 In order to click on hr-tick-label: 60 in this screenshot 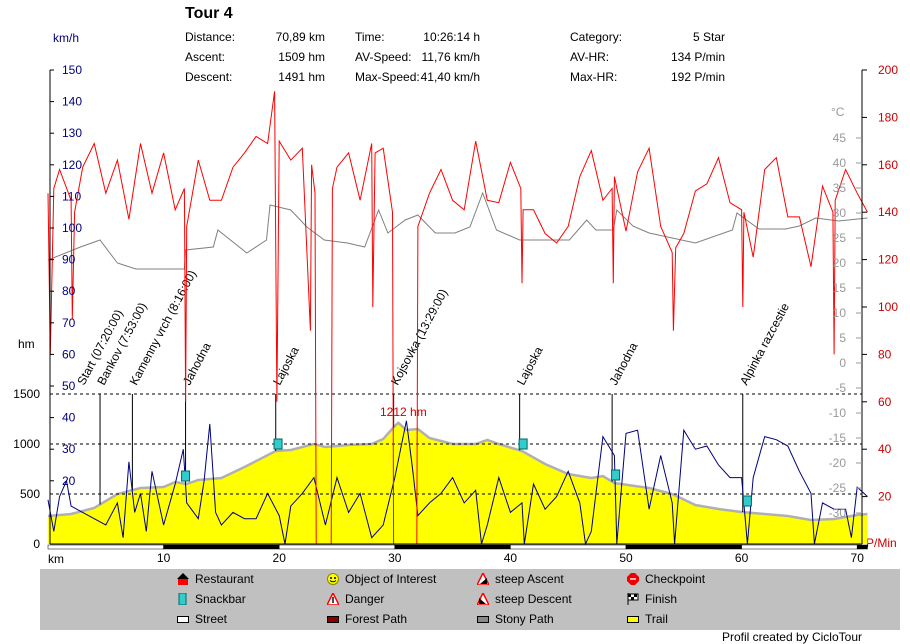, I will do `click(885, 402)`.